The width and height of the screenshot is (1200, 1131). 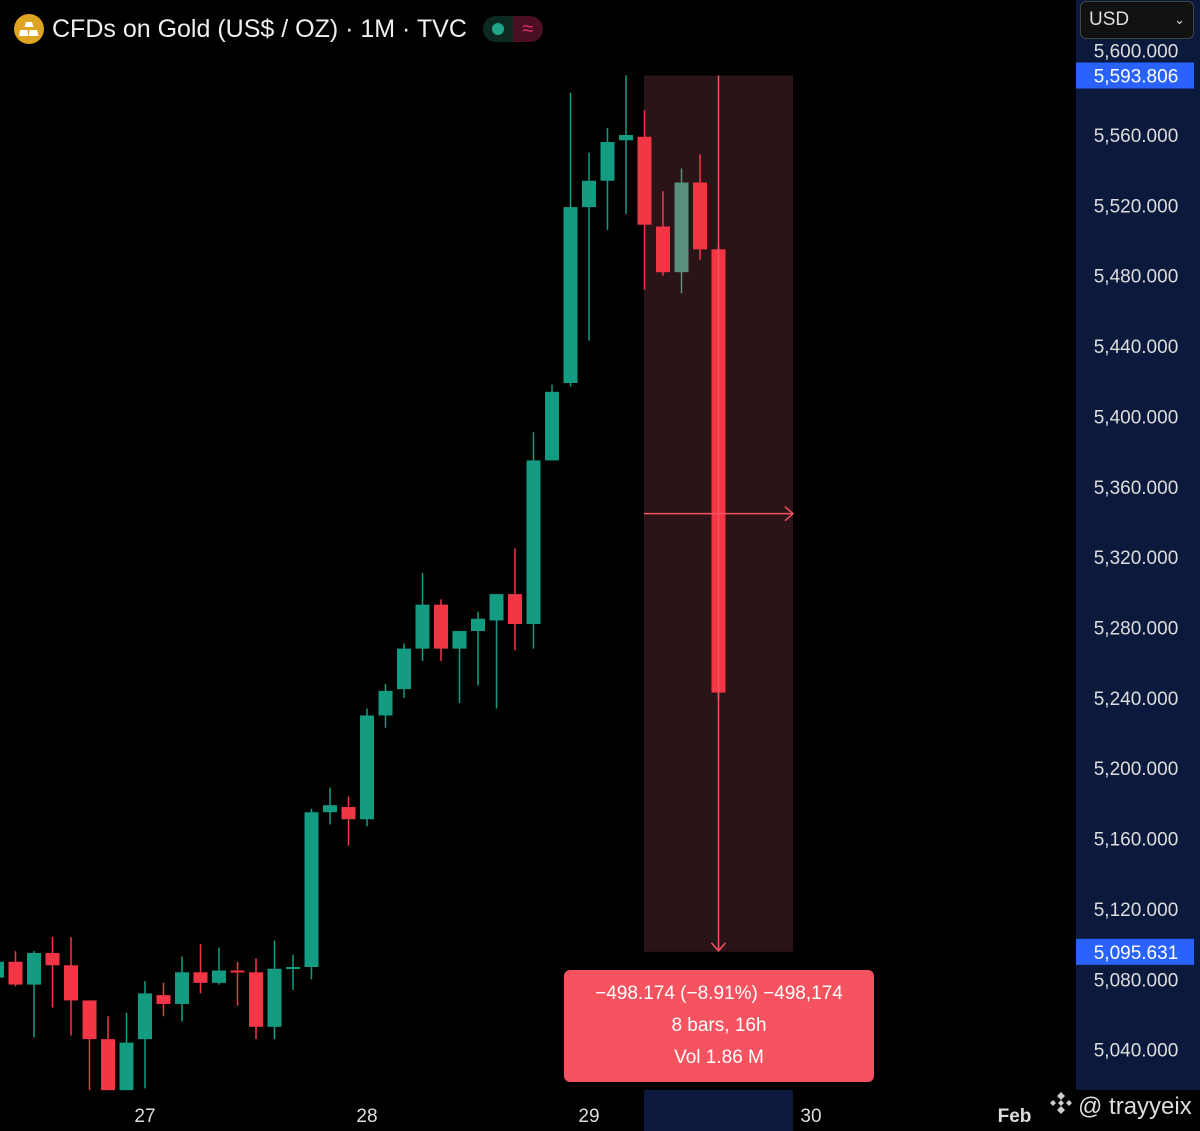 I want to click on watermark: @ trayyeix, so click(x=1120, y=1106).